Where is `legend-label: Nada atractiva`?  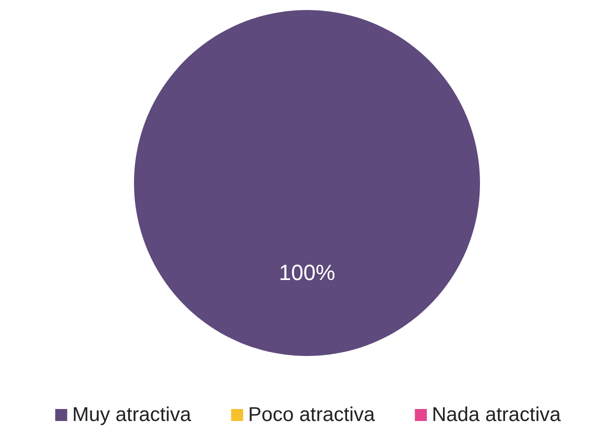 legend-label: Nada atractiva is located at coordinates (497, 415).